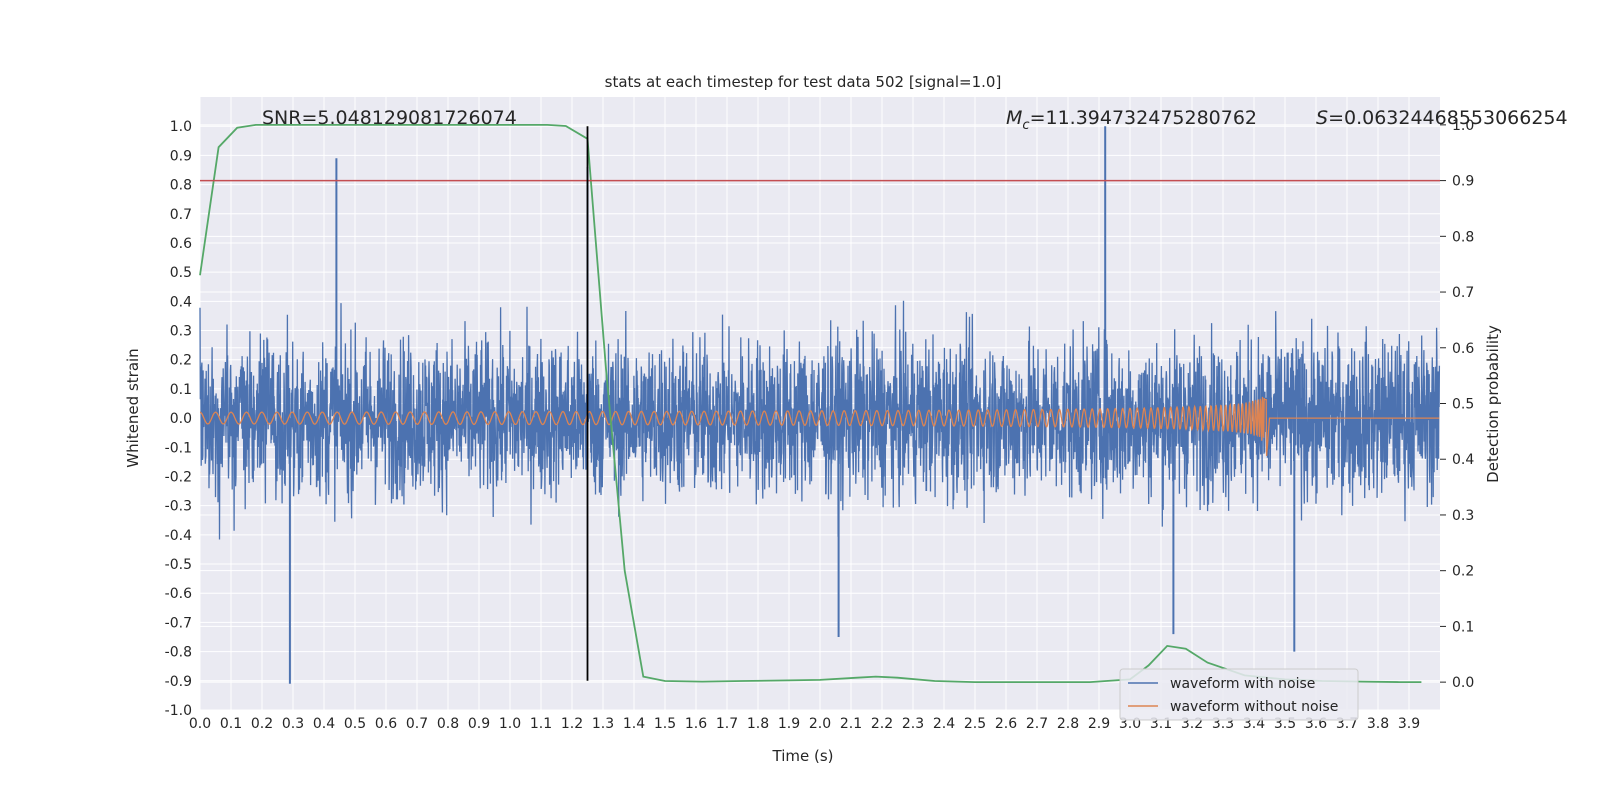  I want to click on x-tick-label: 0.7, so click(417, 724).